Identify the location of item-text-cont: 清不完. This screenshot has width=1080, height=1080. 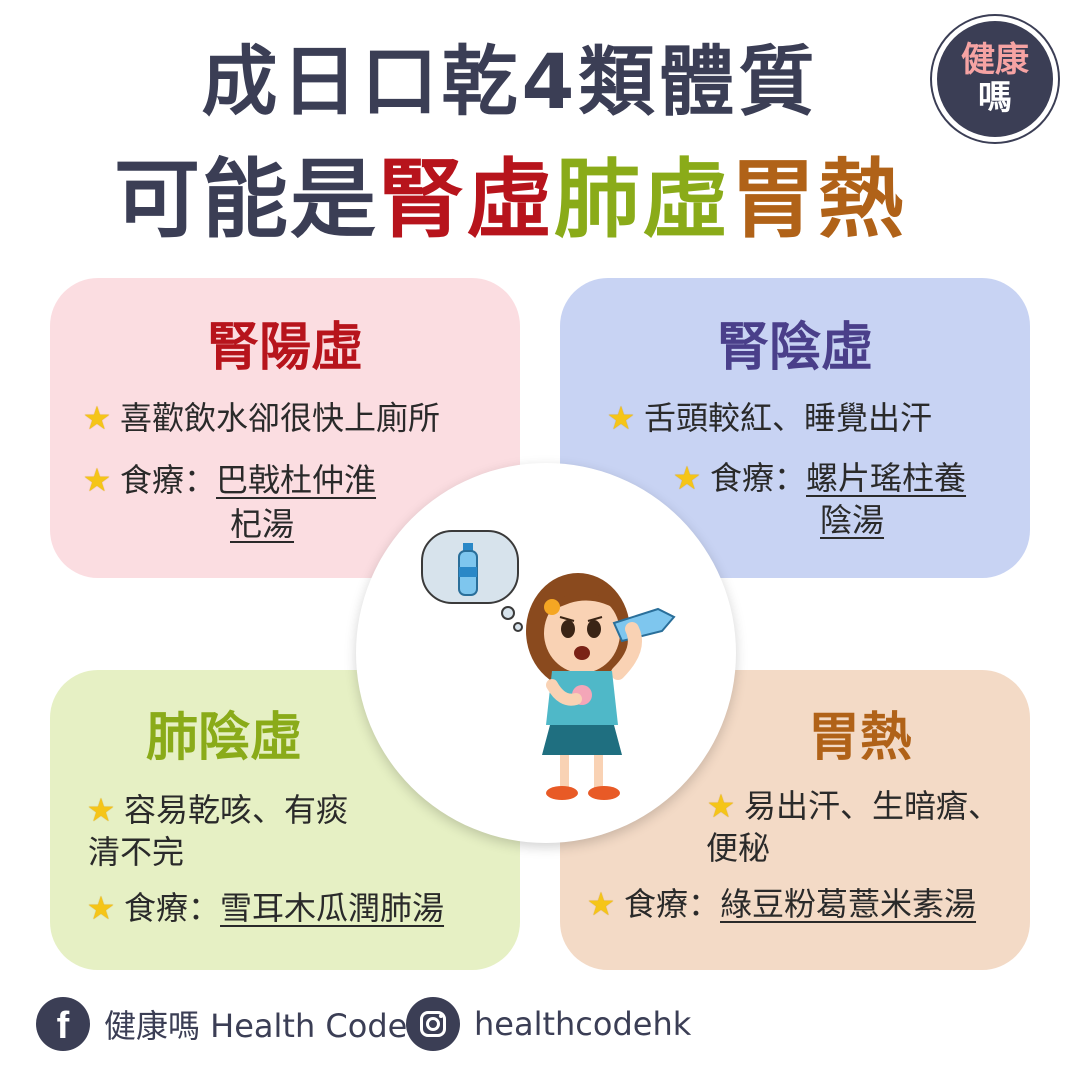
(136, 852).